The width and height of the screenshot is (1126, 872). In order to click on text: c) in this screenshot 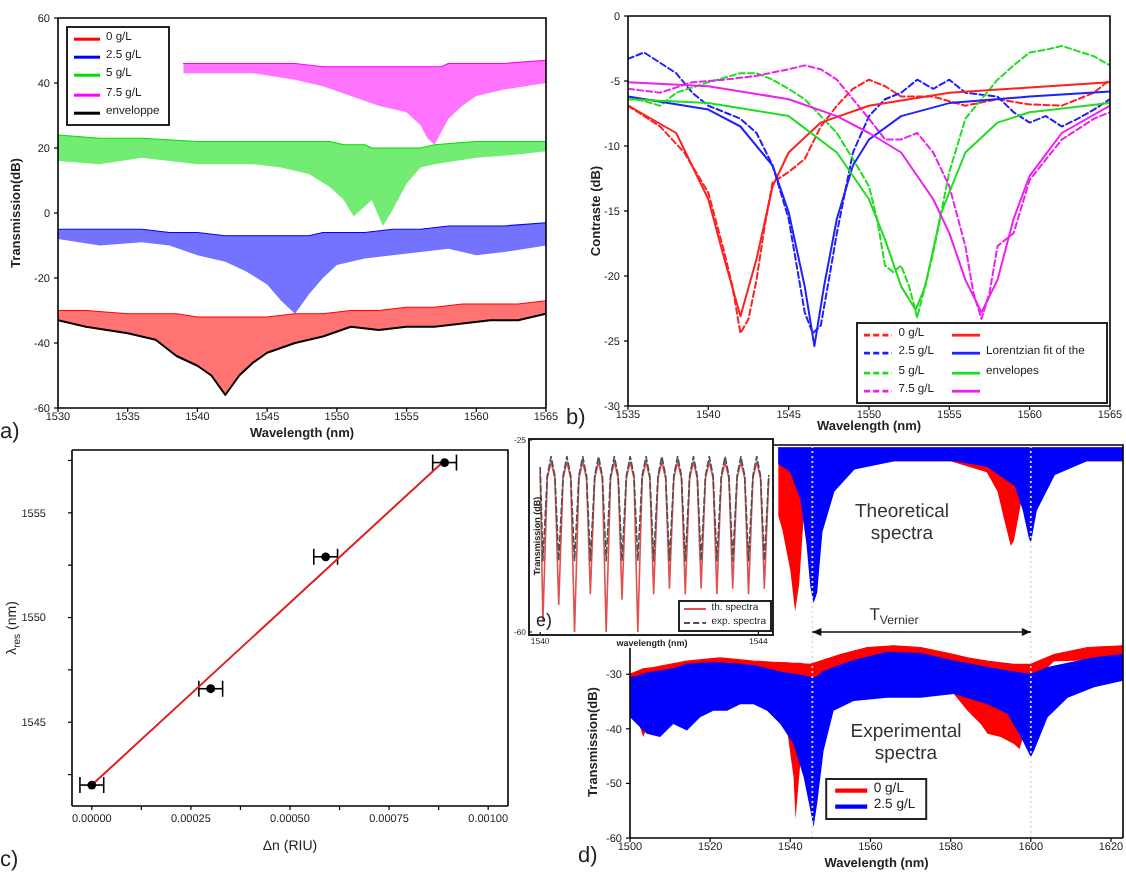, I will do `click(9, 860)`.